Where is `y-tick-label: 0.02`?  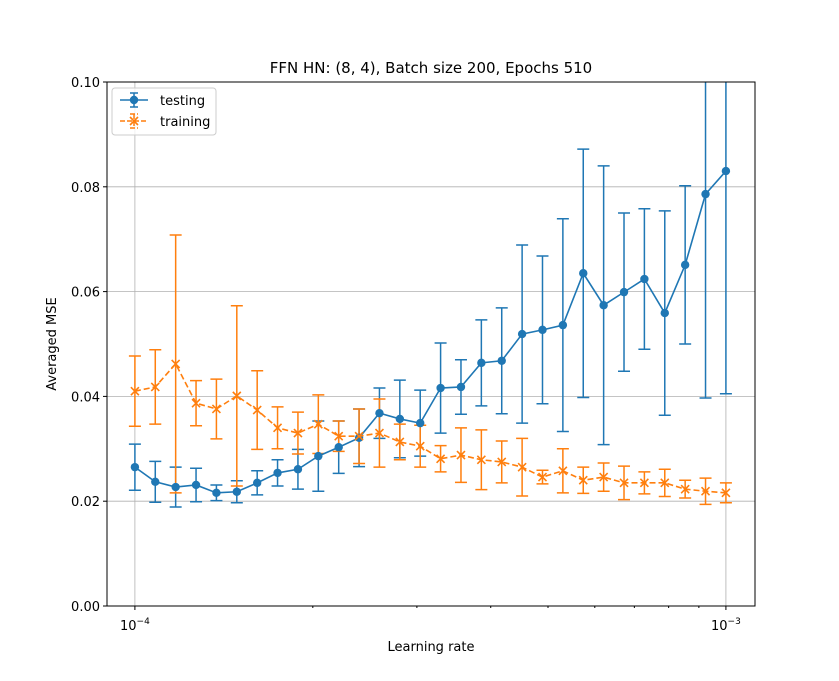 y-tick-label: 0.02 is located at coordinates (85, 502).